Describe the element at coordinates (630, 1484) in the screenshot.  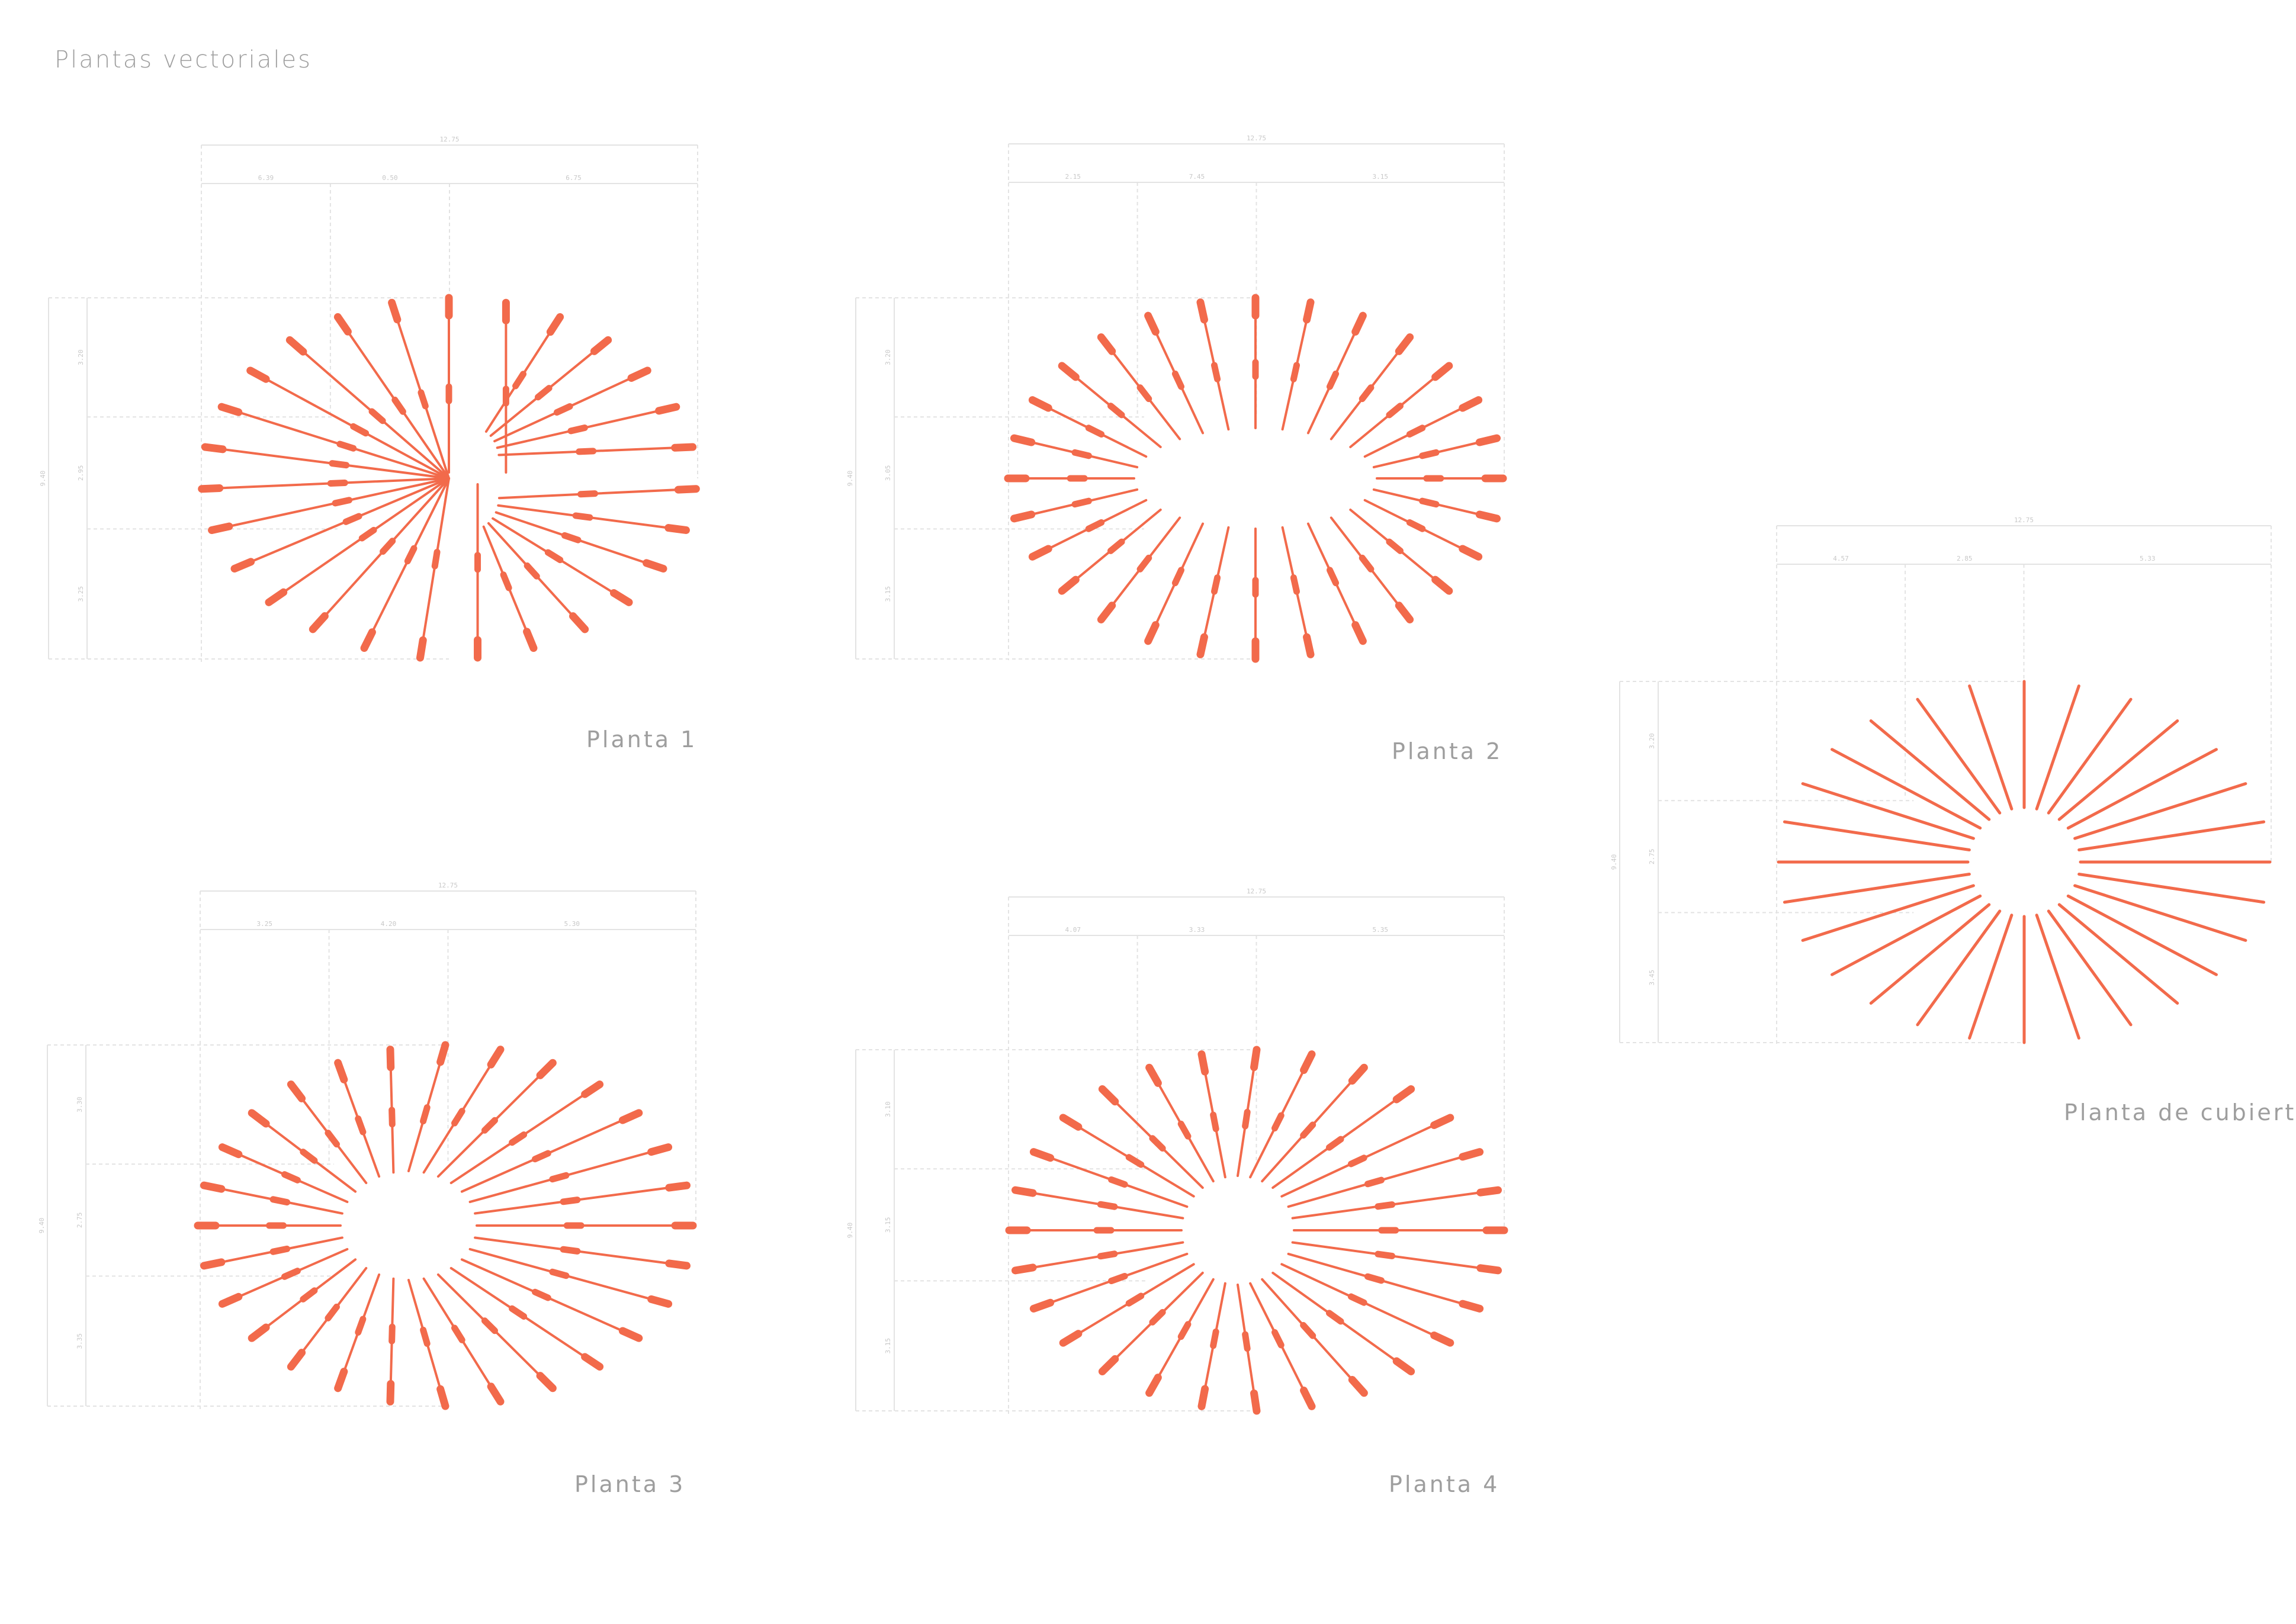
I see `plan-label-planta-3: Planta 3` at that location.